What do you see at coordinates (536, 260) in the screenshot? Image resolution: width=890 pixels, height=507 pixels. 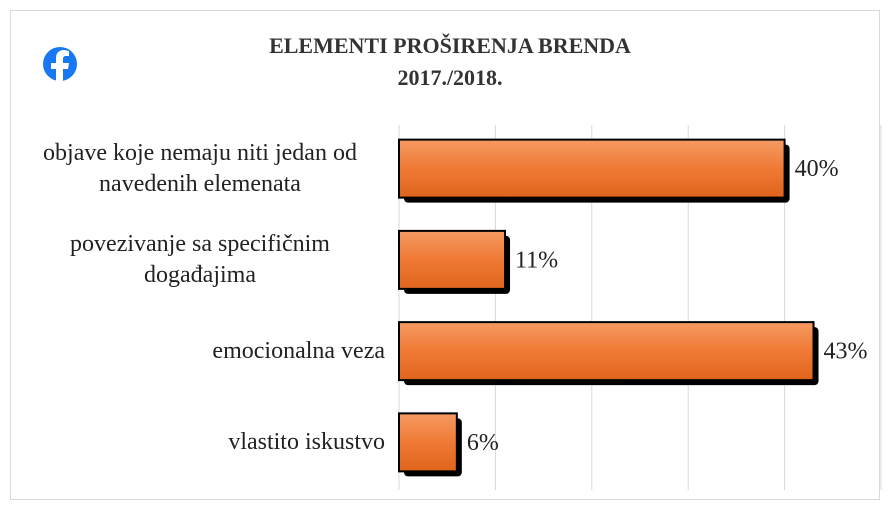 I see `value-label: 11%` at bounding box center [536, 260].